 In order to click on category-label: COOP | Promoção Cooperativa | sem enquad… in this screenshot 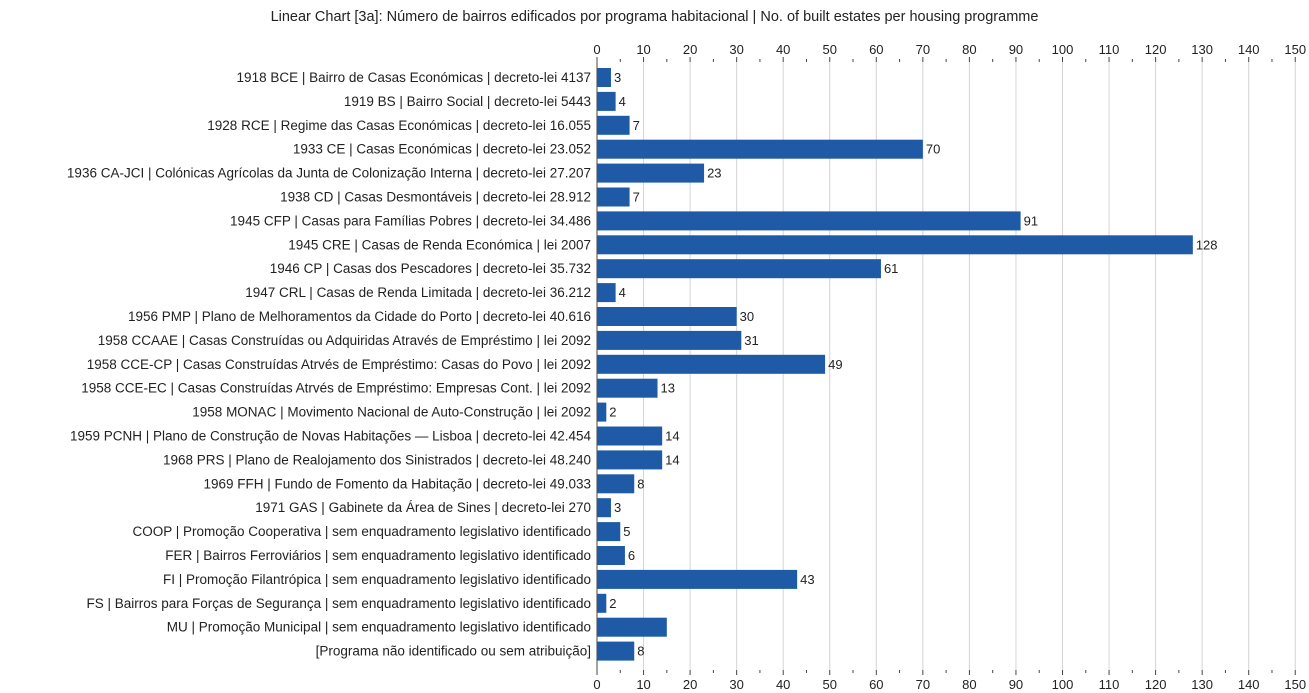, I will do `click(361, 531)`.